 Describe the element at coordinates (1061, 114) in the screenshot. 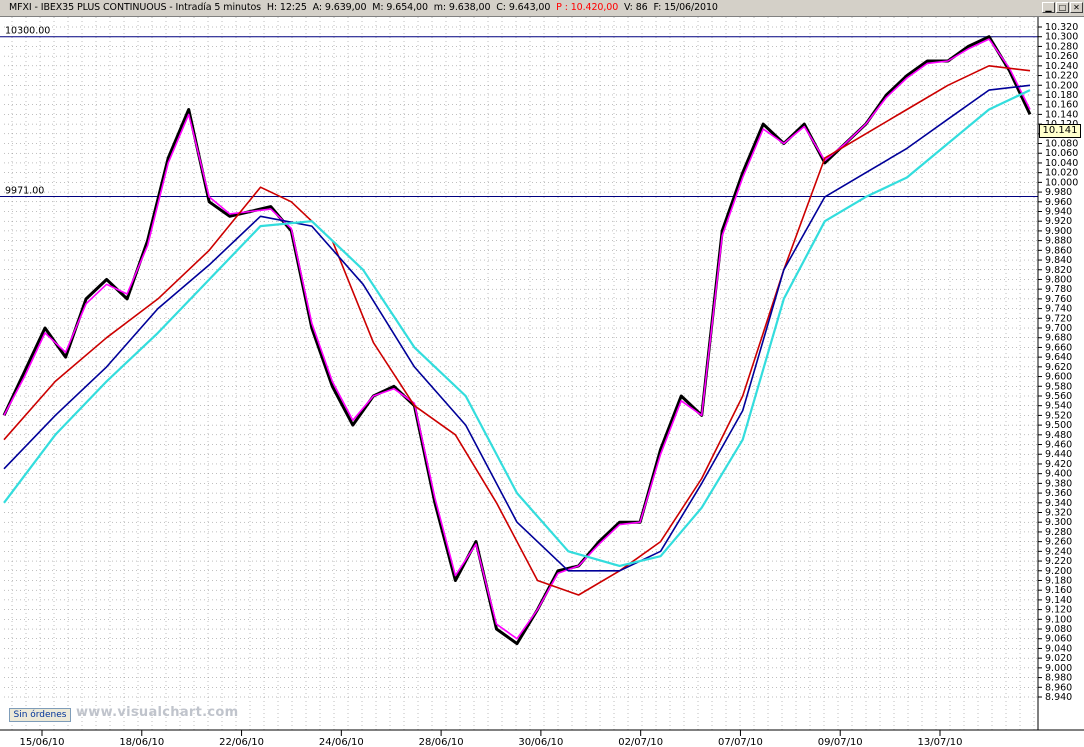

I see `price-tick-label: 10.140` at that location.